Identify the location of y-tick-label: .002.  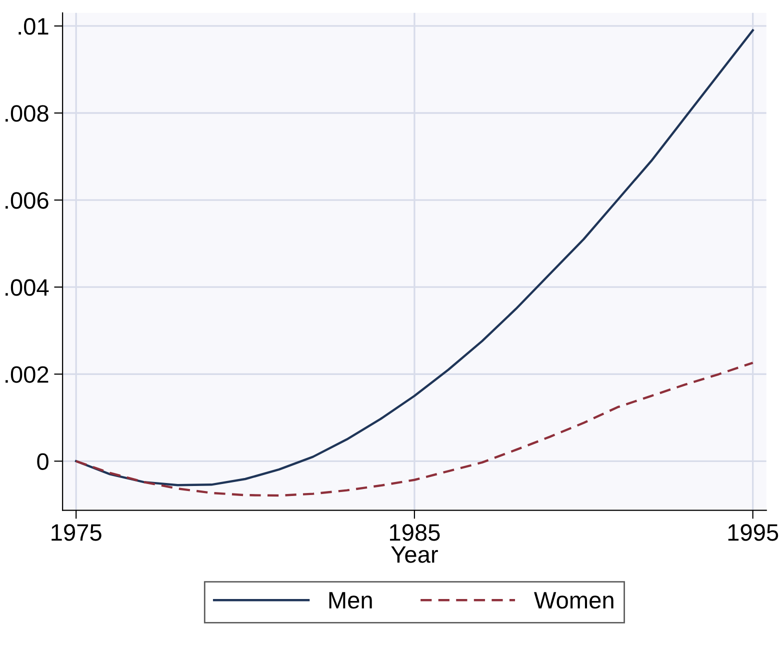
(27, 374).